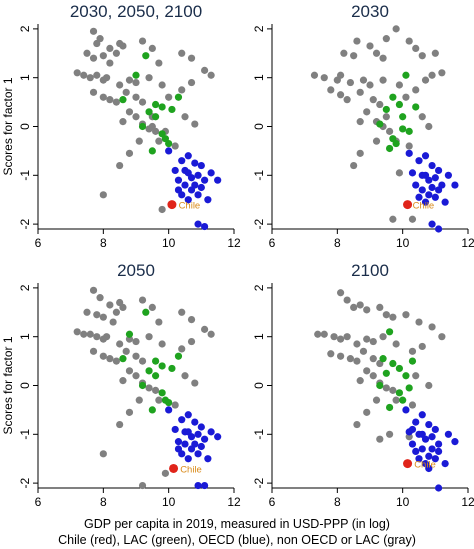 The width and height of the screenshot is (474, 549). What do you see at coordinates (234, 502) in the screenshot?
I see `x-tick-label: 12` at bounding box center [234, 502].